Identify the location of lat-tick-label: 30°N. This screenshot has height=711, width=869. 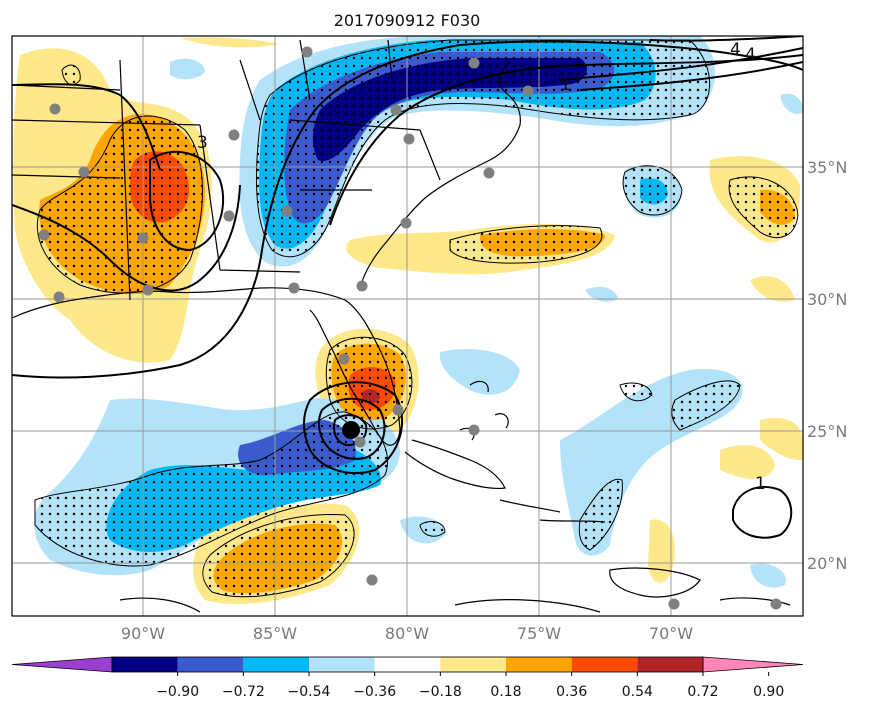
(827, 299).